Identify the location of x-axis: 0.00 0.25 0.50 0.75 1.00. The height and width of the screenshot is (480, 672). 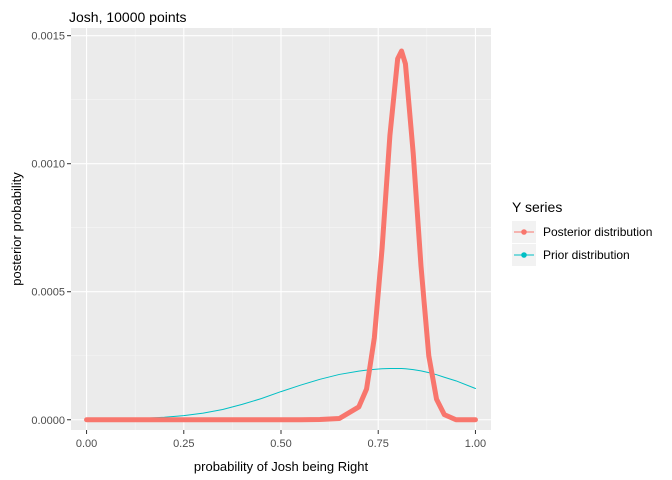
(281, 440).